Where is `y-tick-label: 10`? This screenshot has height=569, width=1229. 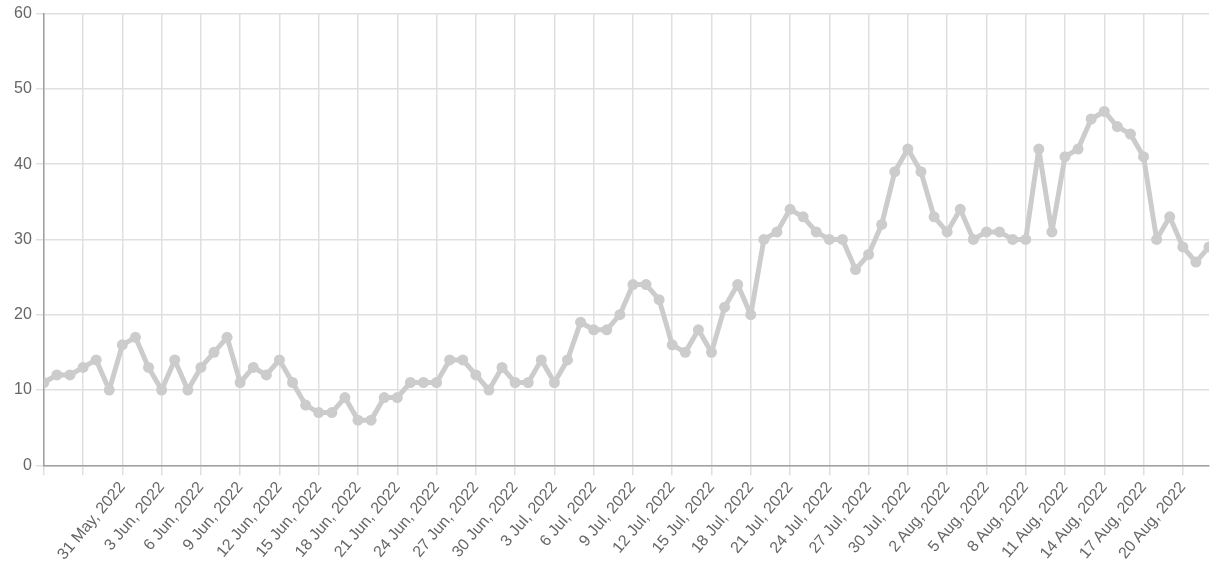 y-tick-label: 10 is located at coordinates (23, 389).